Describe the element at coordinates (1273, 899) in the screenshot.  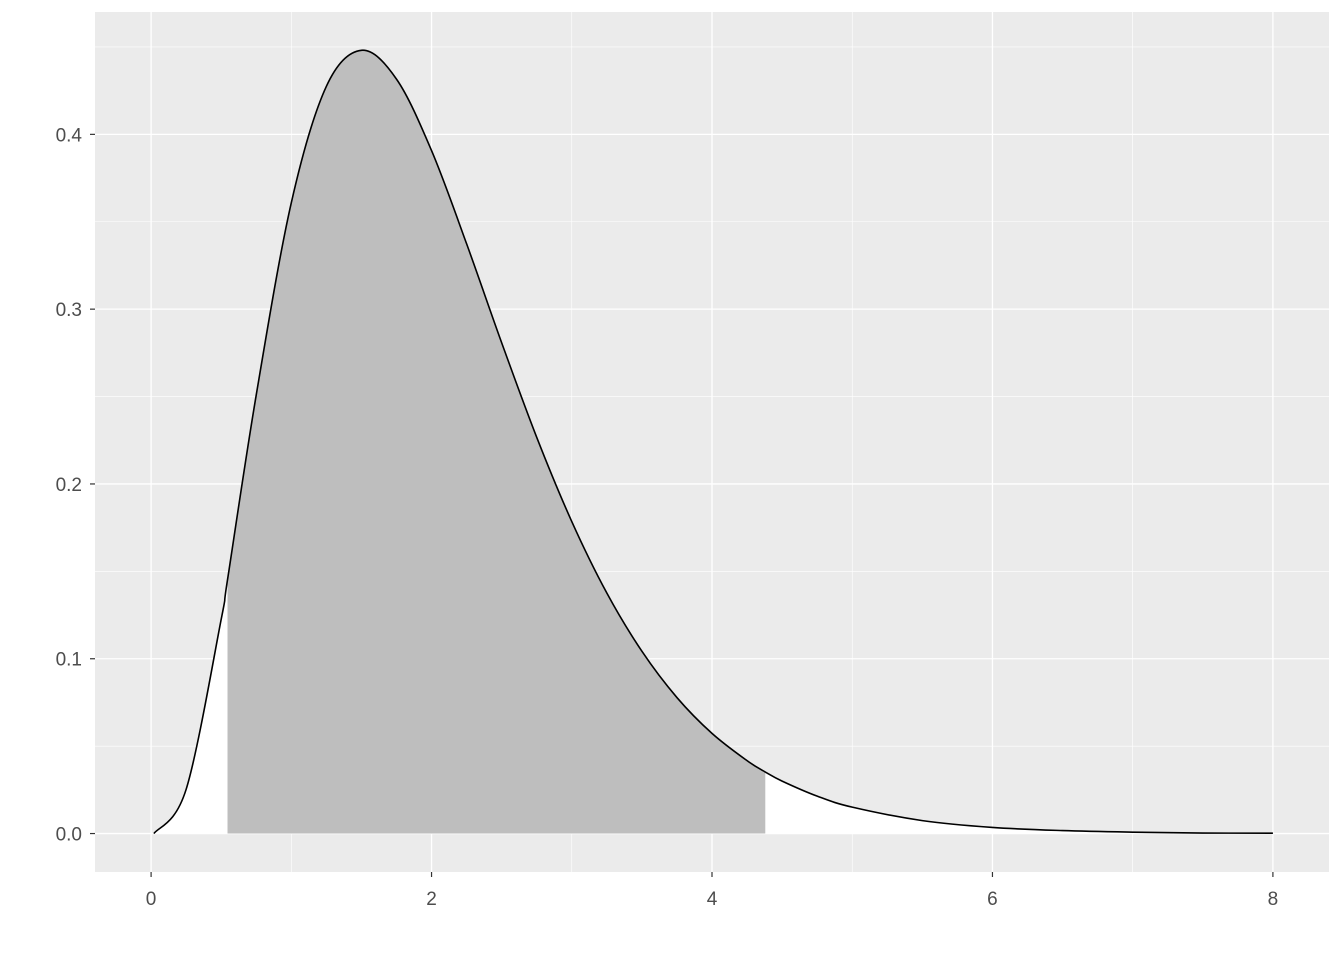
I see `x-tick-label: 8` at that location.